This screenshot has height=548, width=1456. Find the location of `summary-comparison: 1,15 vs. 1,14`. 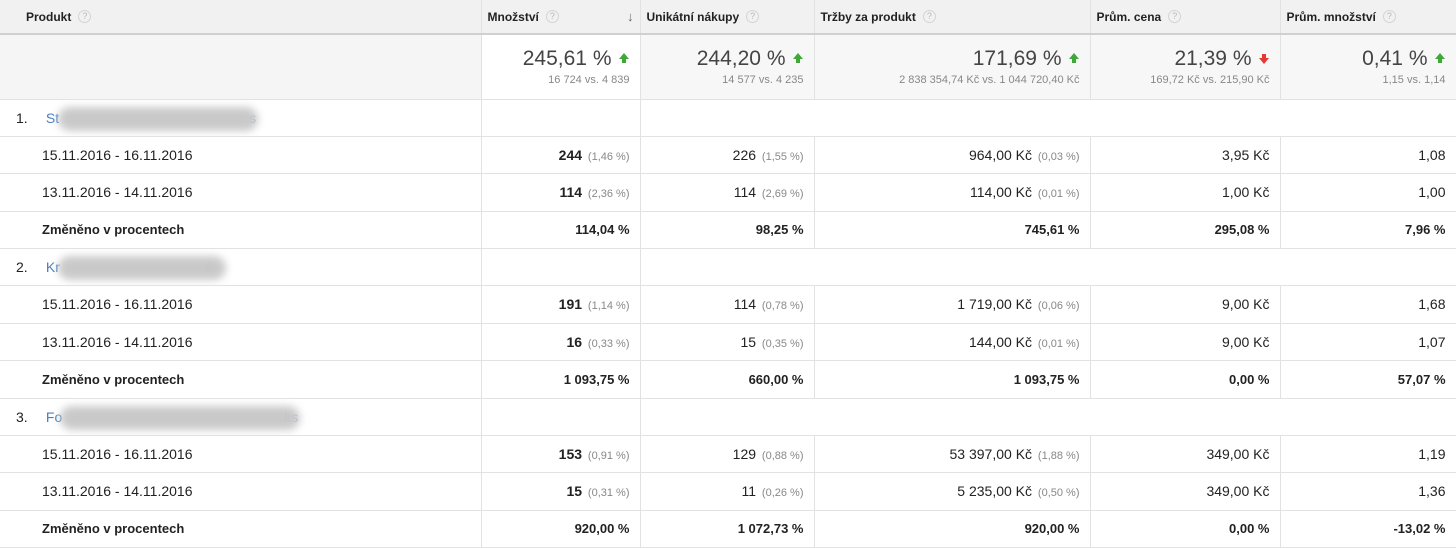

summary-comparison: 1,15 vs. 1,14 is located at coordinates (1414, 80).